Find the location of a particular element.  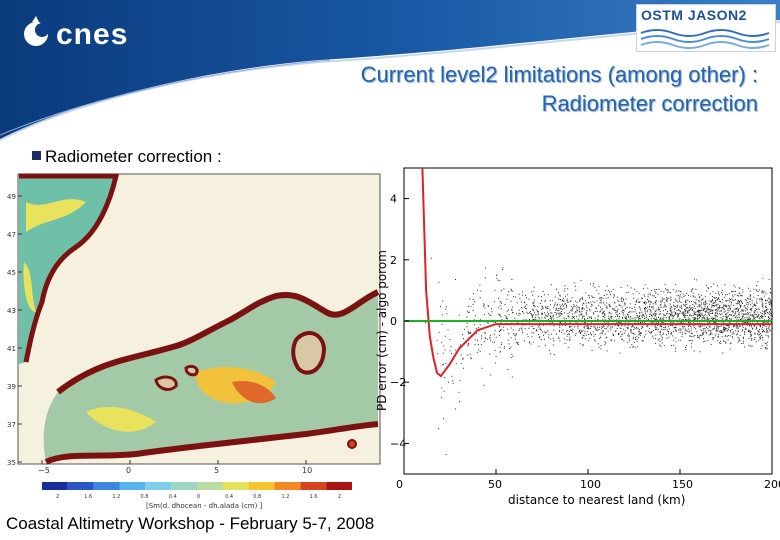

lat-tick-label: 43 is located at coordinates (11, 311).